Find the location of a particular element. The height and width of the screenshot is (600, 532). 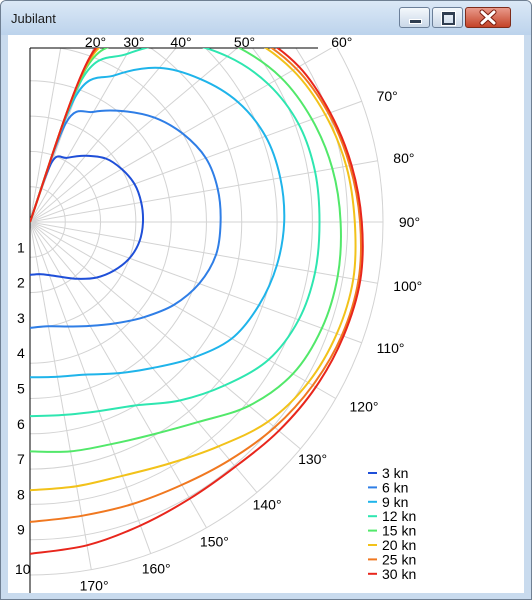

legend-label: 9 kn is located at coordinates (395, 502).